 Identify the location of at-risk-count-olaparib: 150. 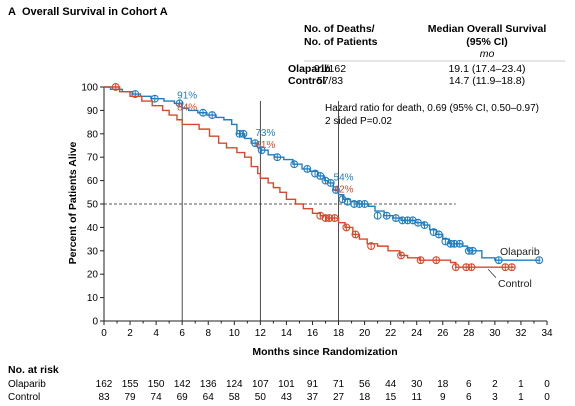
(156, 384).